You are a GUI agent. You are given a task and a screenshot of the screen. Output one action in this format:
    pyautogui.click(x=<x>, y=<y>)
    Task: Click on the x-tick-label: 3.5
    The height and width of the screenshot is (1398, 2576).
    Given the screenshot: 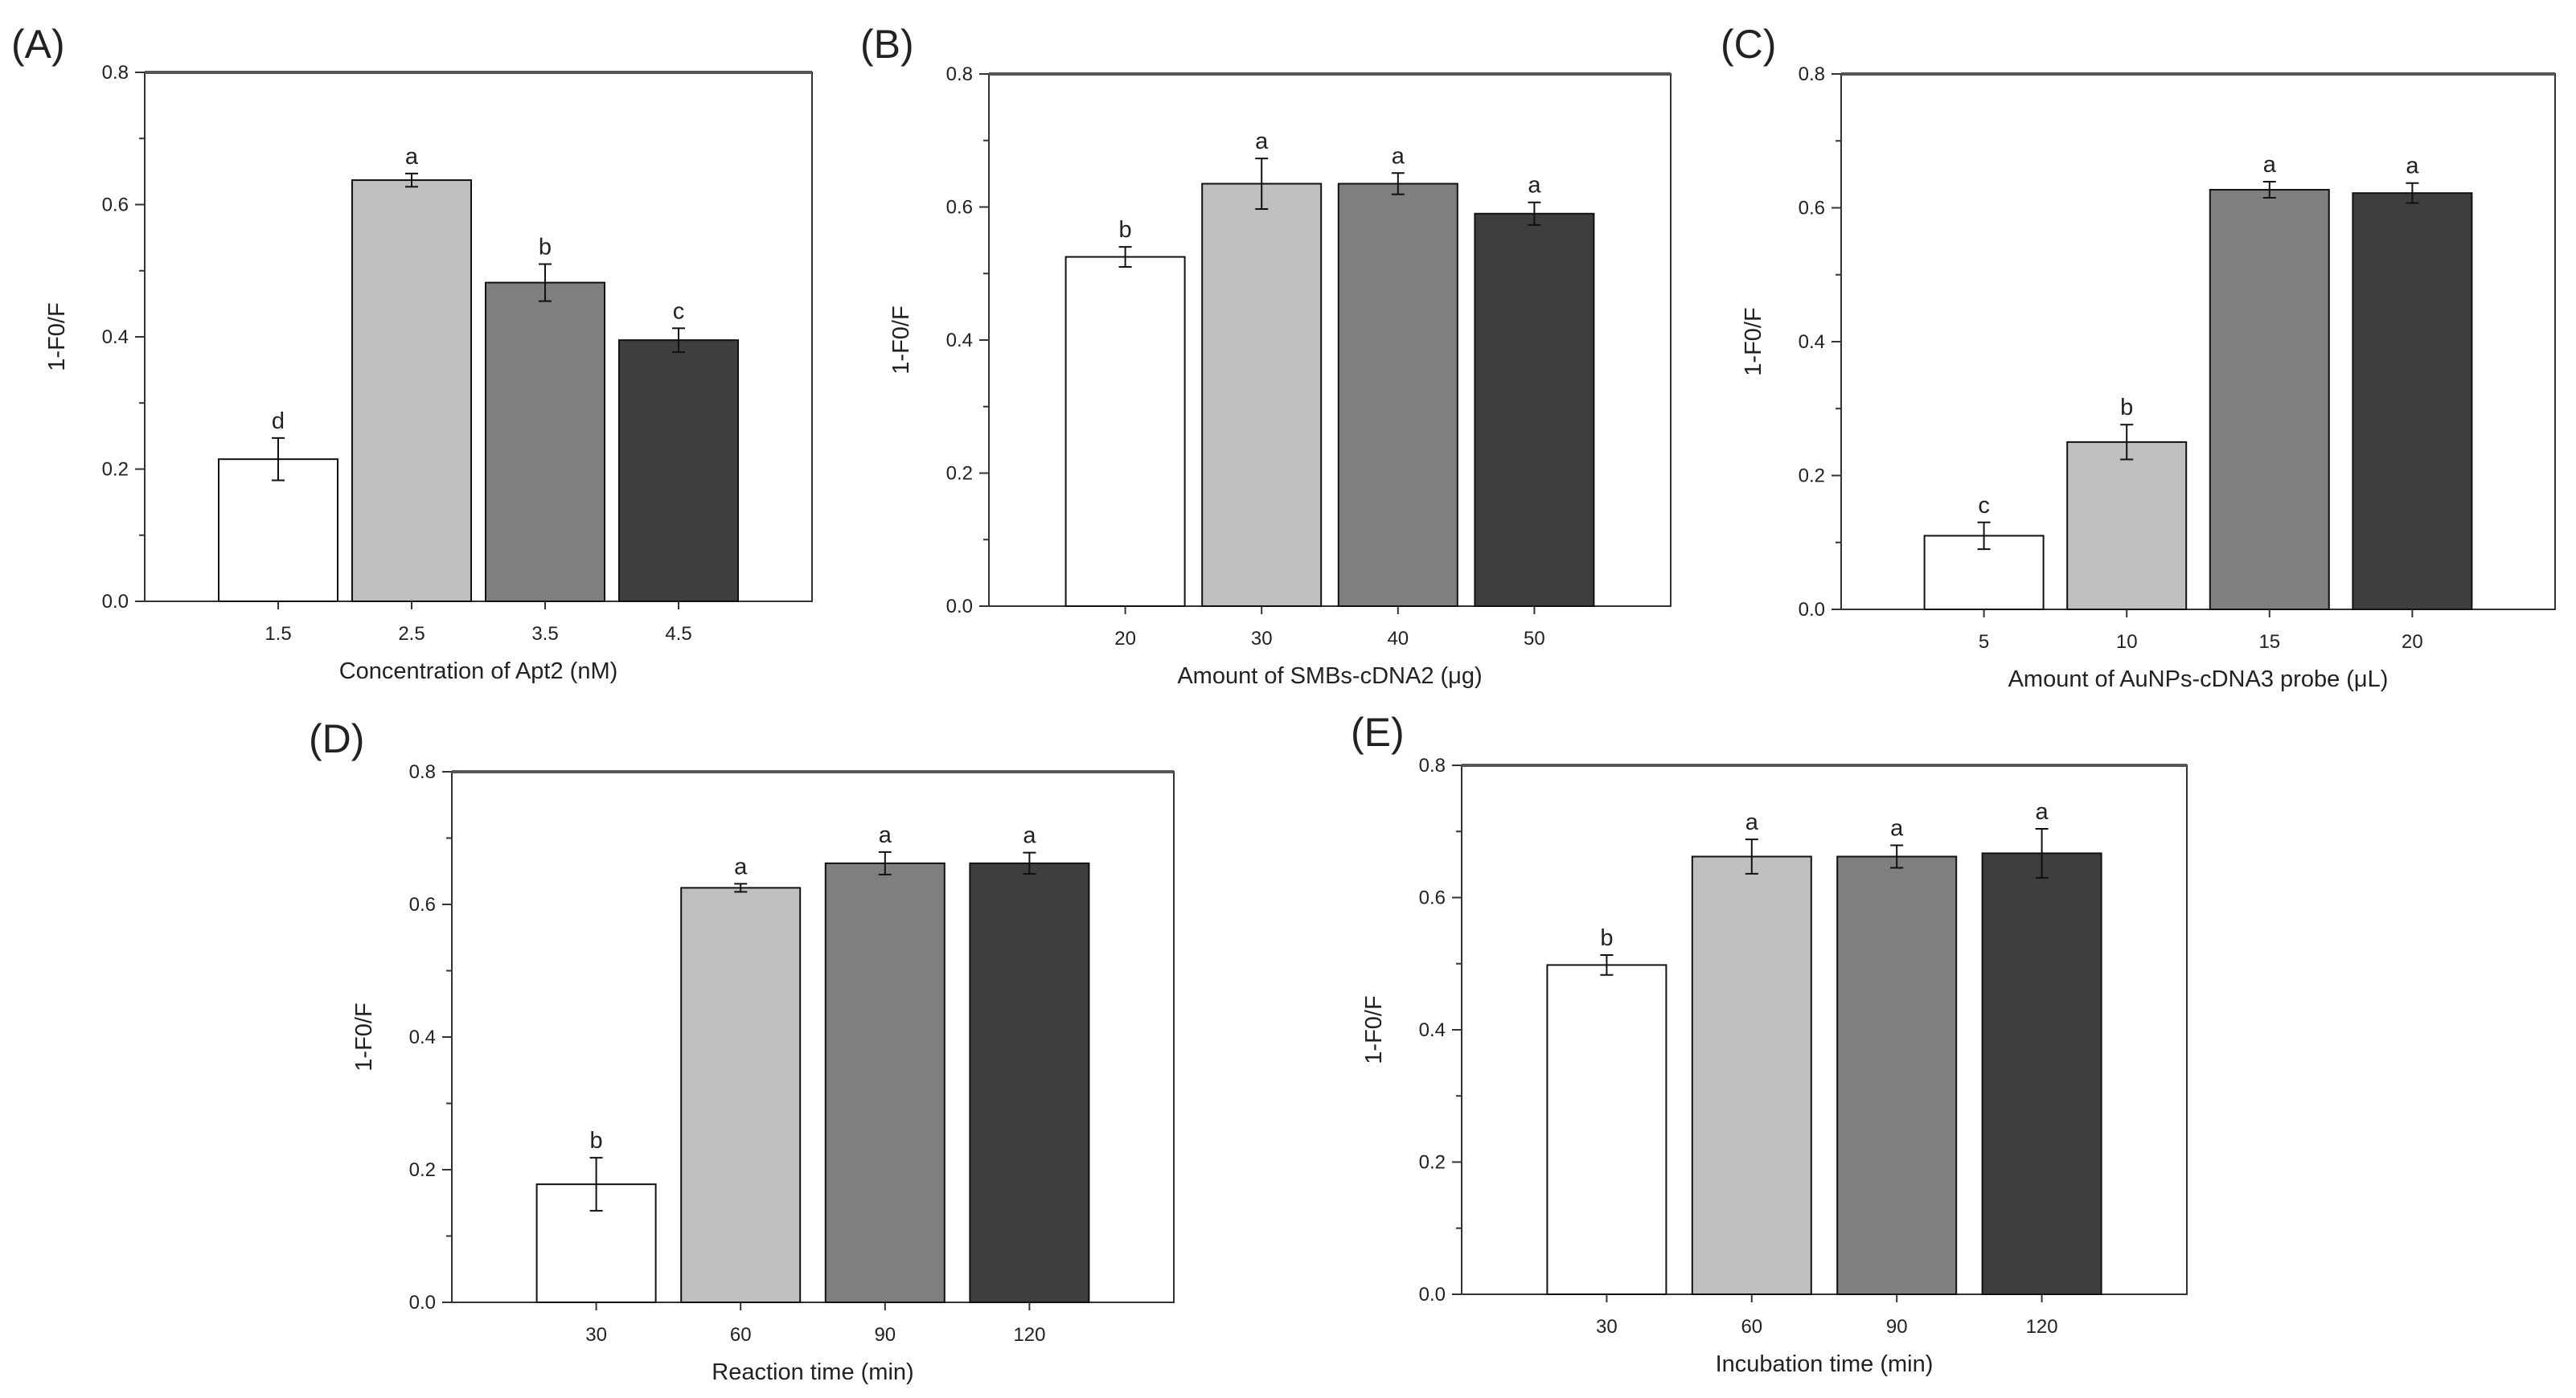 What is the action you would take?
    pyautogui.click(x=544, y=634)
    